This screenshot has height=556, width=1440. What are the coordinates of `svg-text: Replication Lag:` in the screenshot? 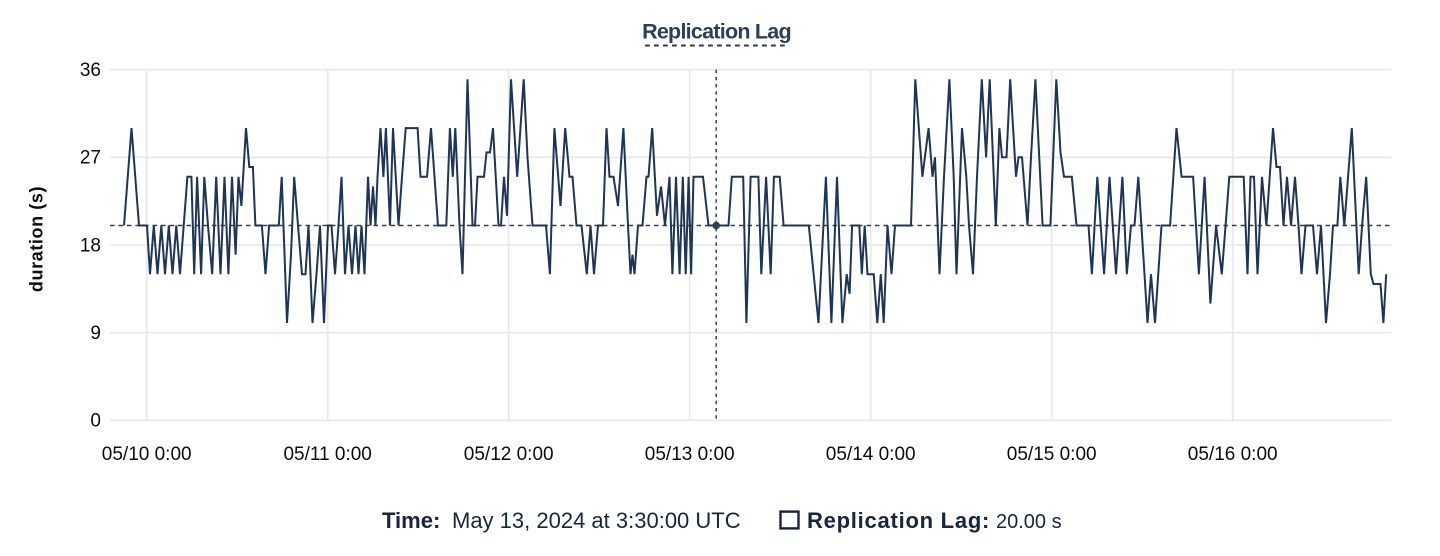 It's located at (898, 520).